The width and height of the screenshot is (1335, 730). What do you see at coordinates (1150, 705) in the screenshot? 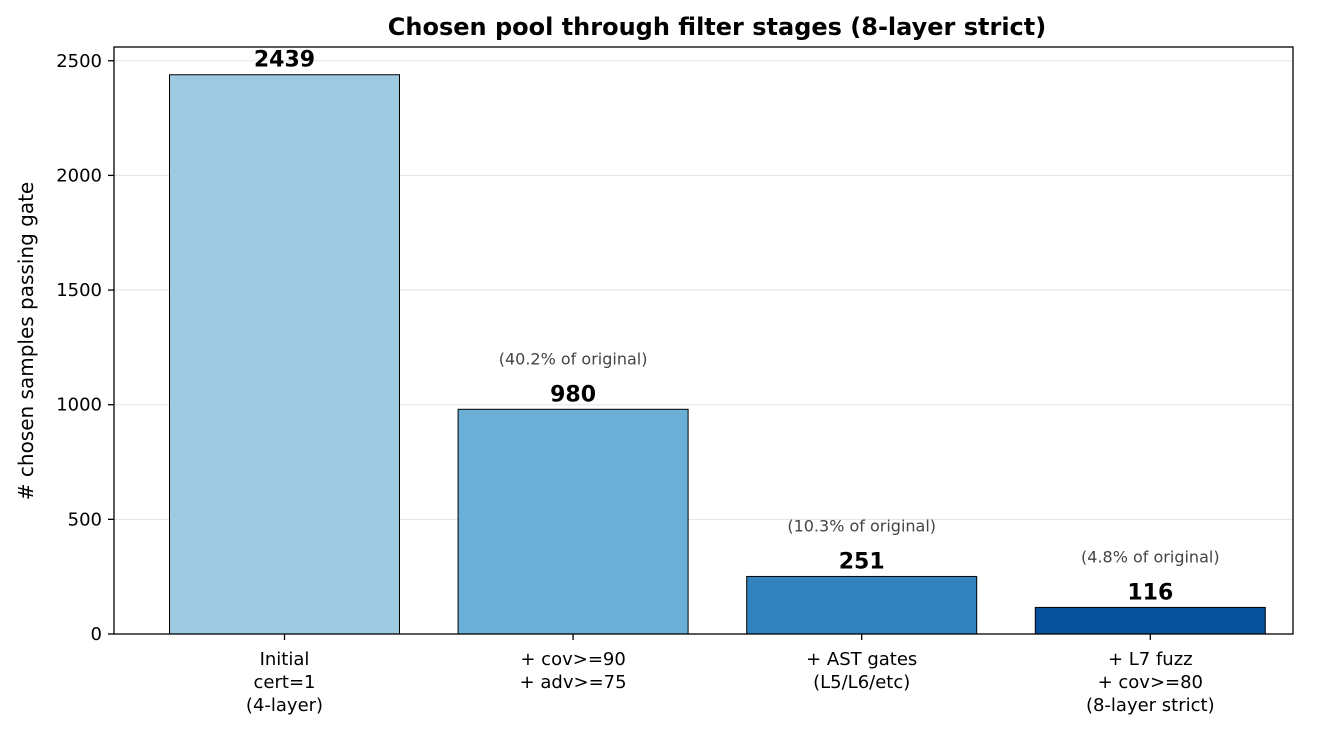
I see `x-tick-label-line: (8-layer strict)` at bounding box center [1150, 705].